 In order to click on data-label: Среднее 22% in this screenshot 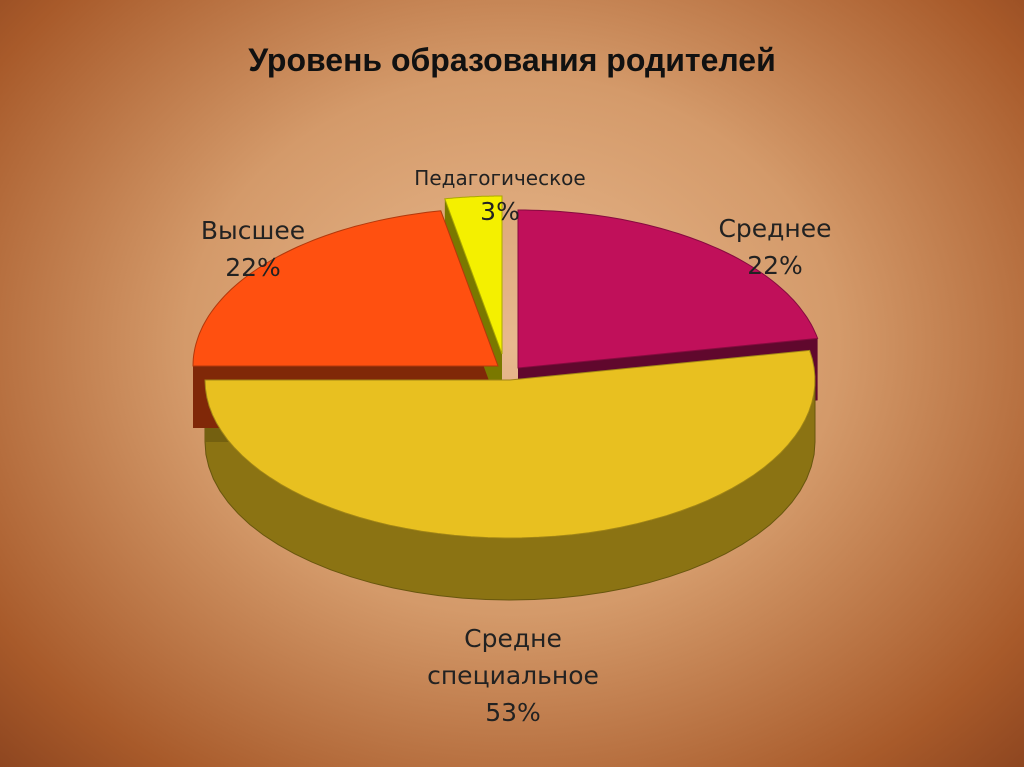, I will do `click(774, 247)`.